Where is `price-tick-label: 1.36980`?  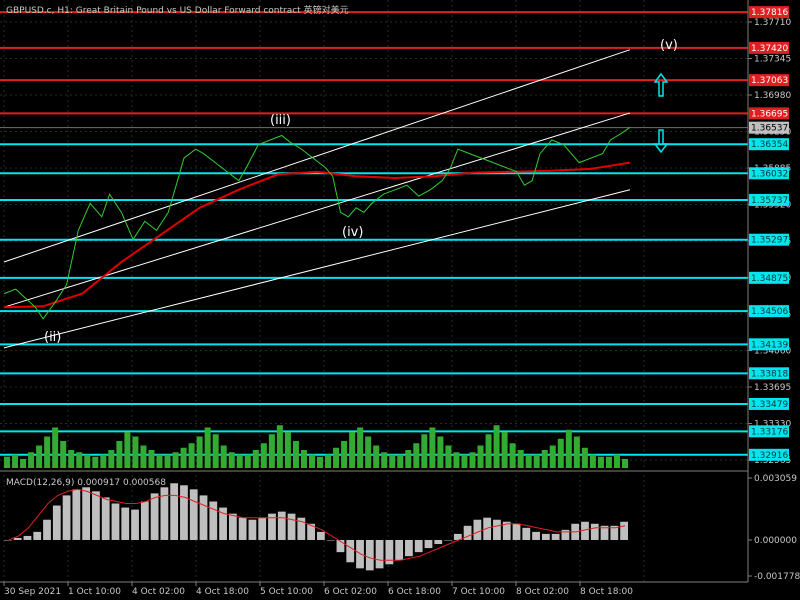
price-tick-label: 1.36980 is located at coordinates (772, 96).